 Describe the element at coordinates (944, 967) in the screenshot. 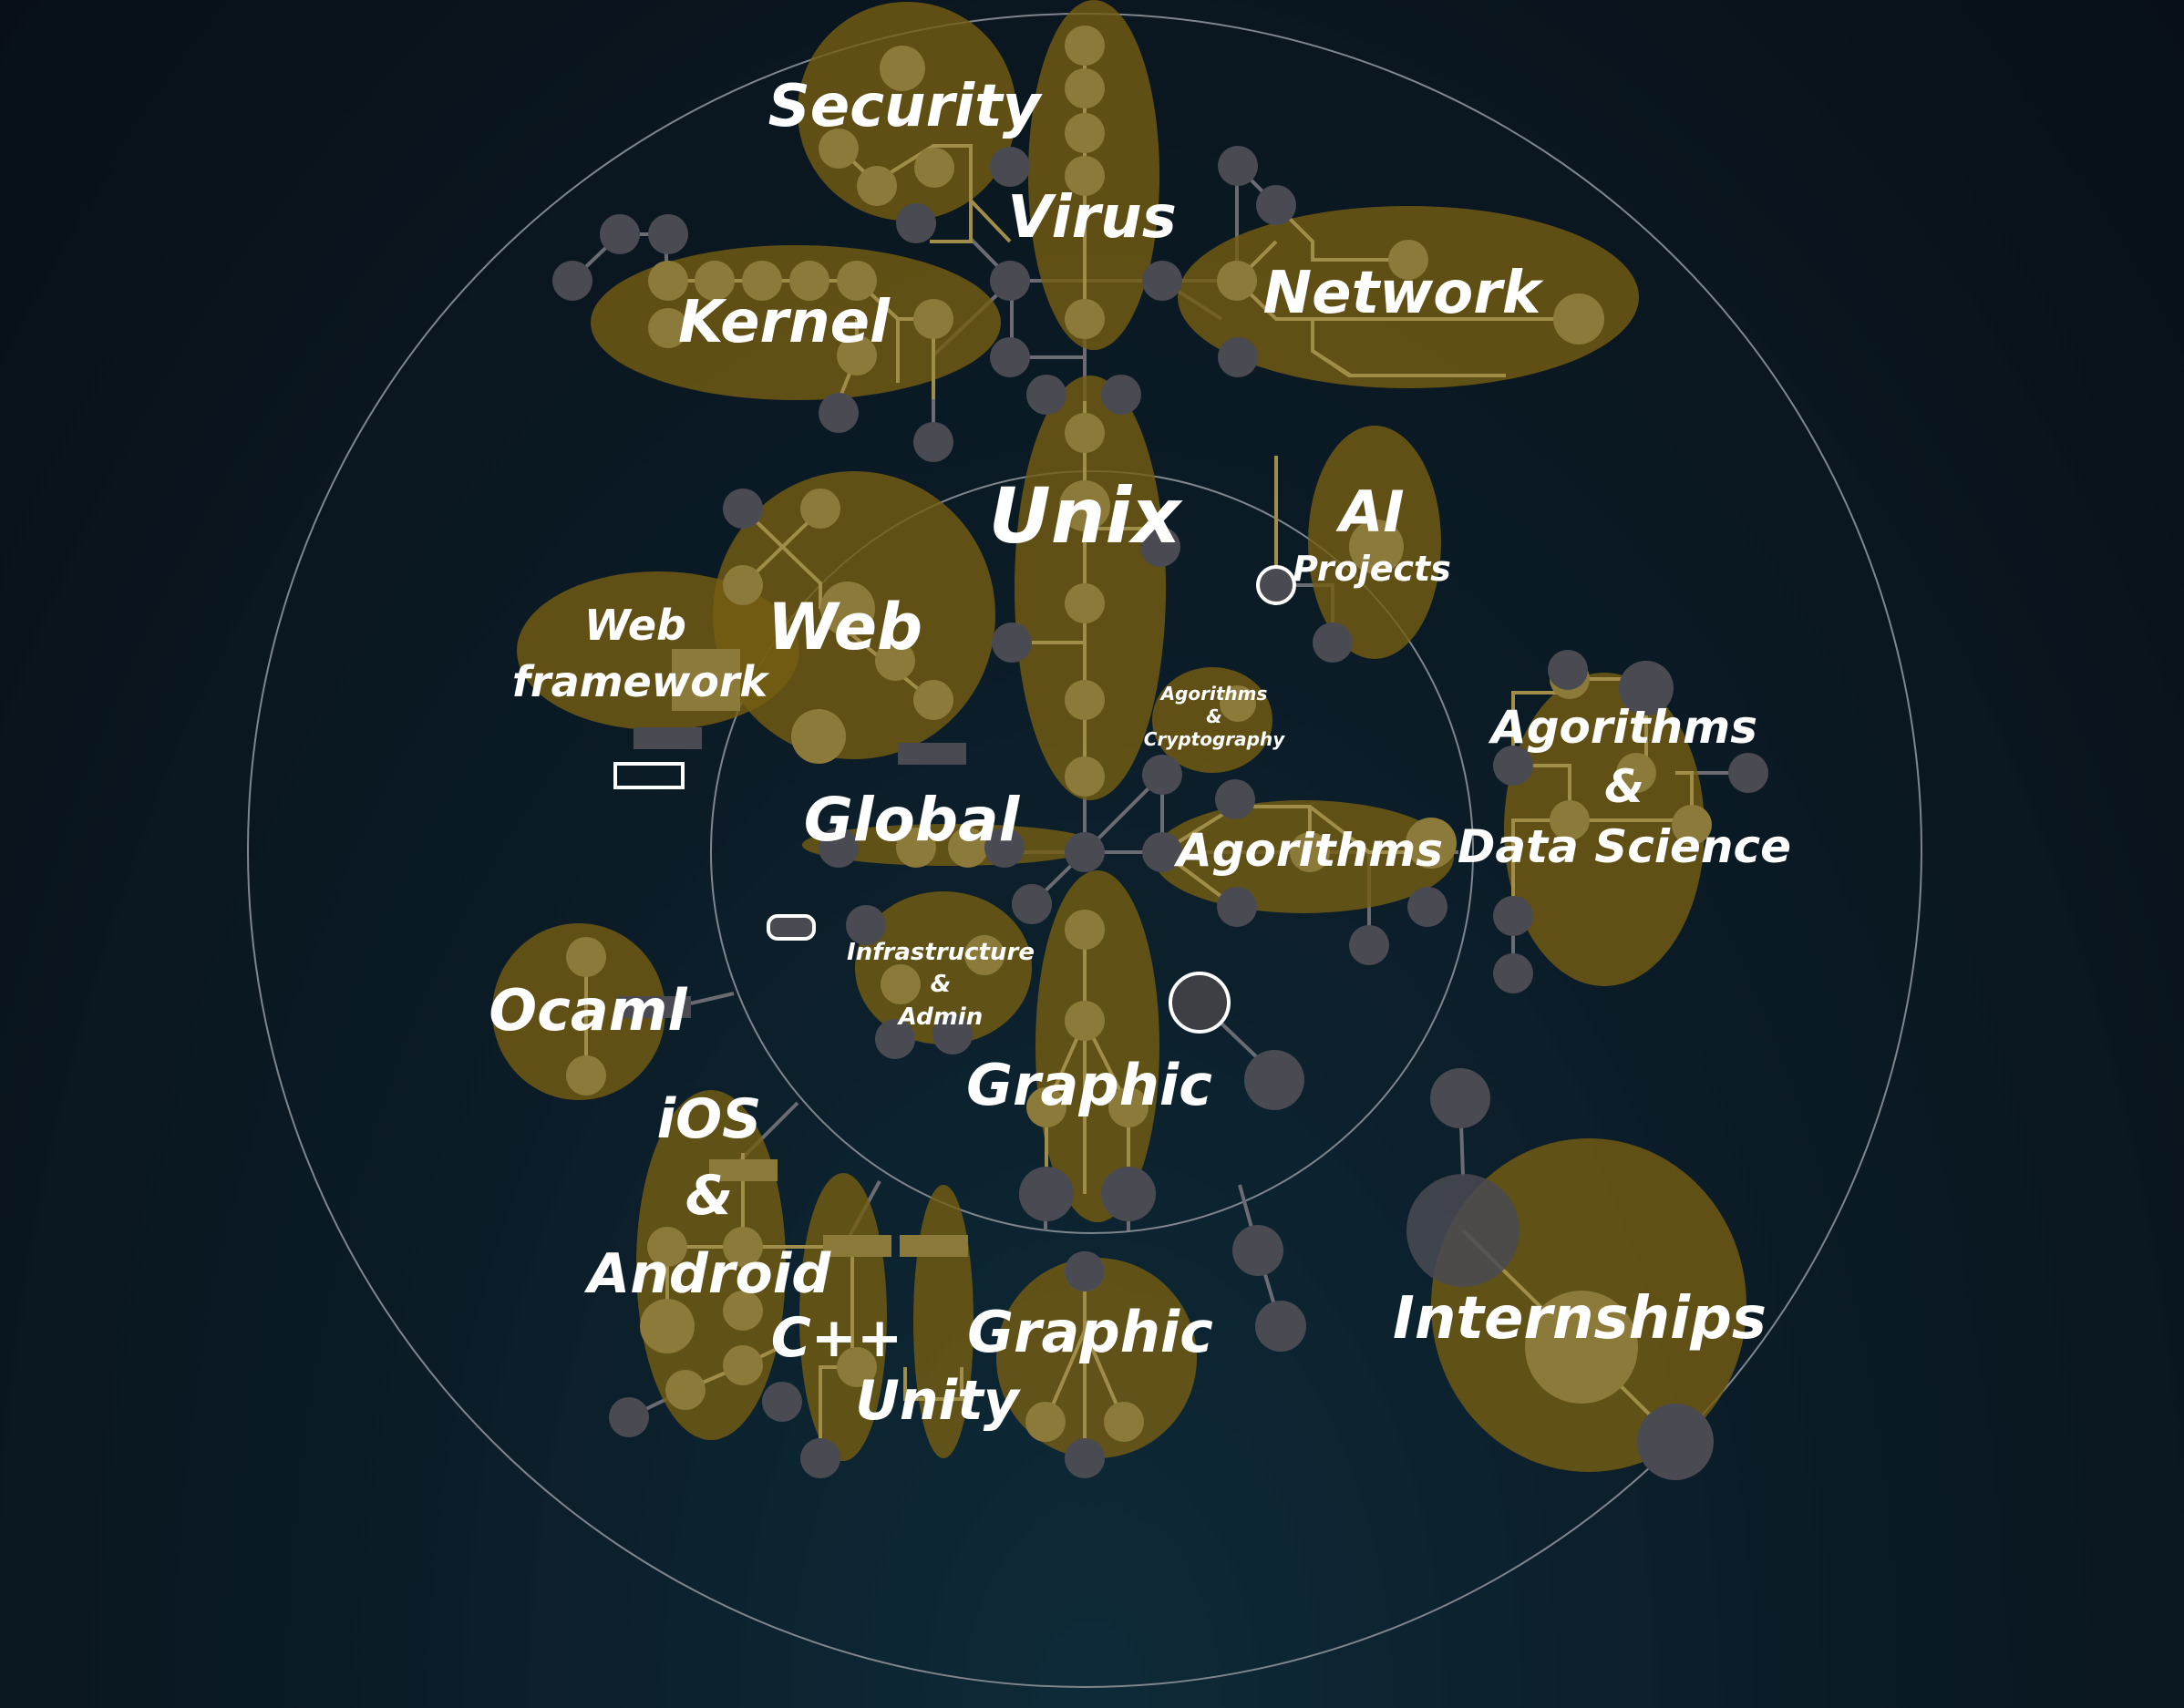

I see `zone-infrastructure-admin` at that location.